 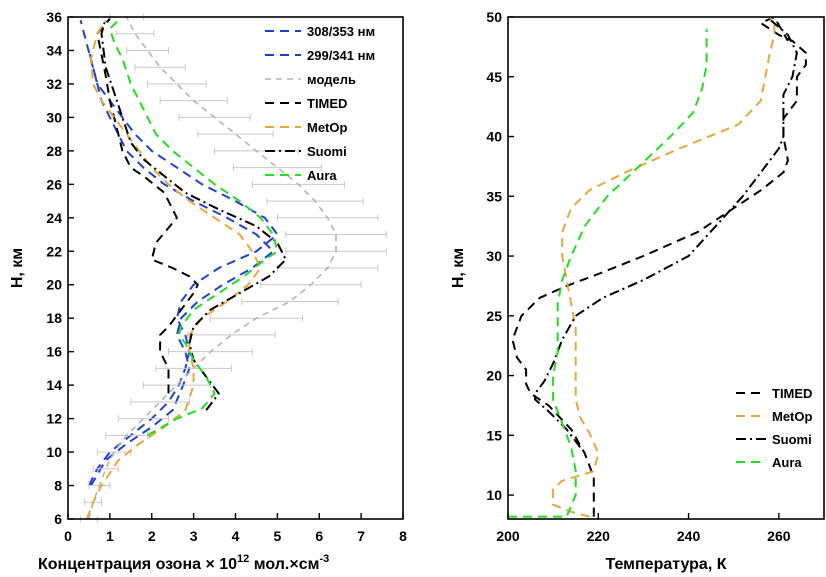 I want to click on left-x-axis-title-main: Концентрация озона × 10, so click(x=137, y=564).